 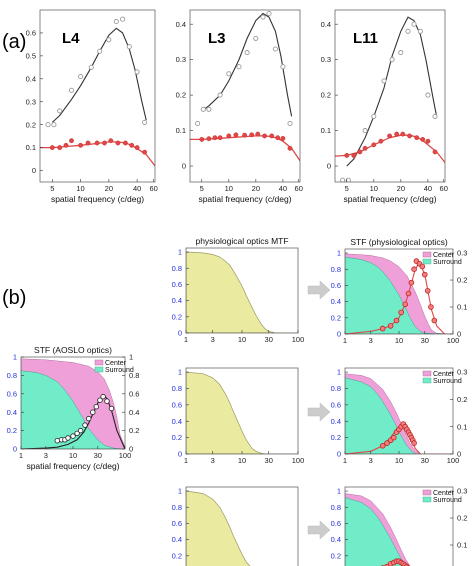 I want to click on x-axis-label: spatial frequency (c/deg), so click(x=97, y=199).